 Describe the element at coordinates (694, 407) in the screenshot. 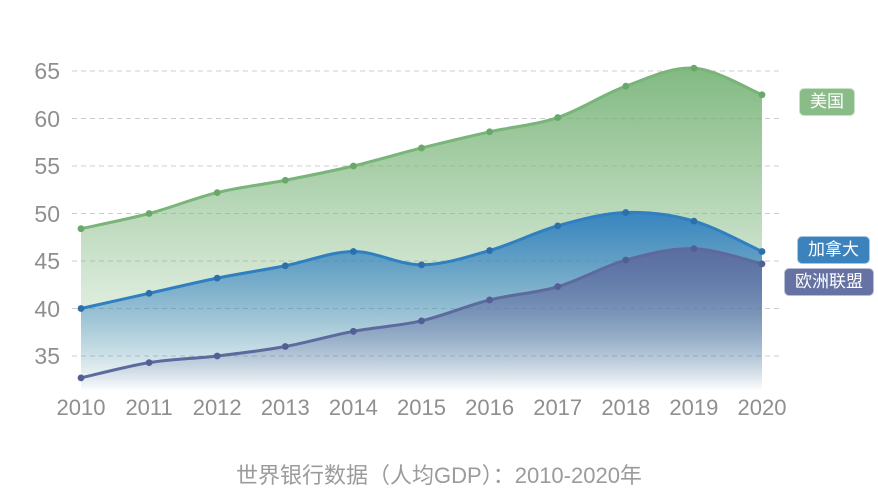

I see `x-tick-label: 2019` at that location.